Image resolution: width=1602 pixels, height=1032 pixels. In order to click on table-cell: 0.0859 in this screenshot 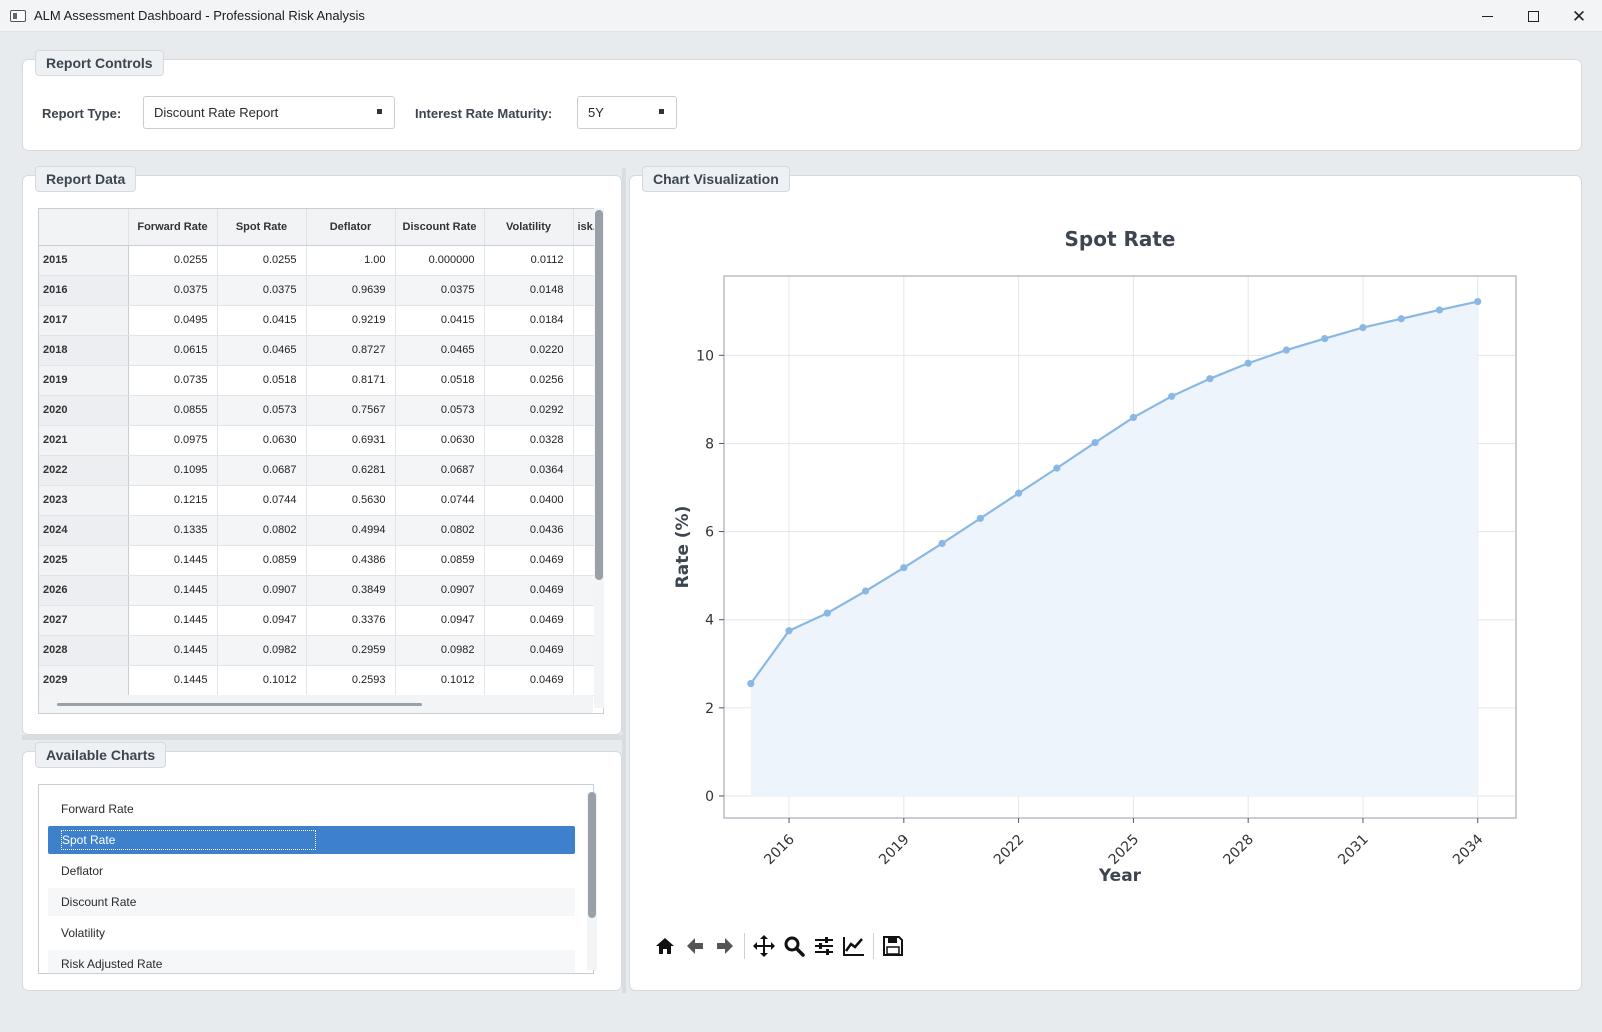, I will do `click(262, 560)`.